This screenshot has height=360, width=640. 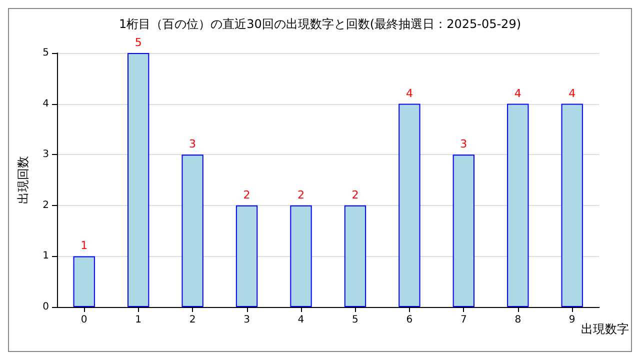 I want to click on x-tick-label: 8, so click(x=518, y=320).